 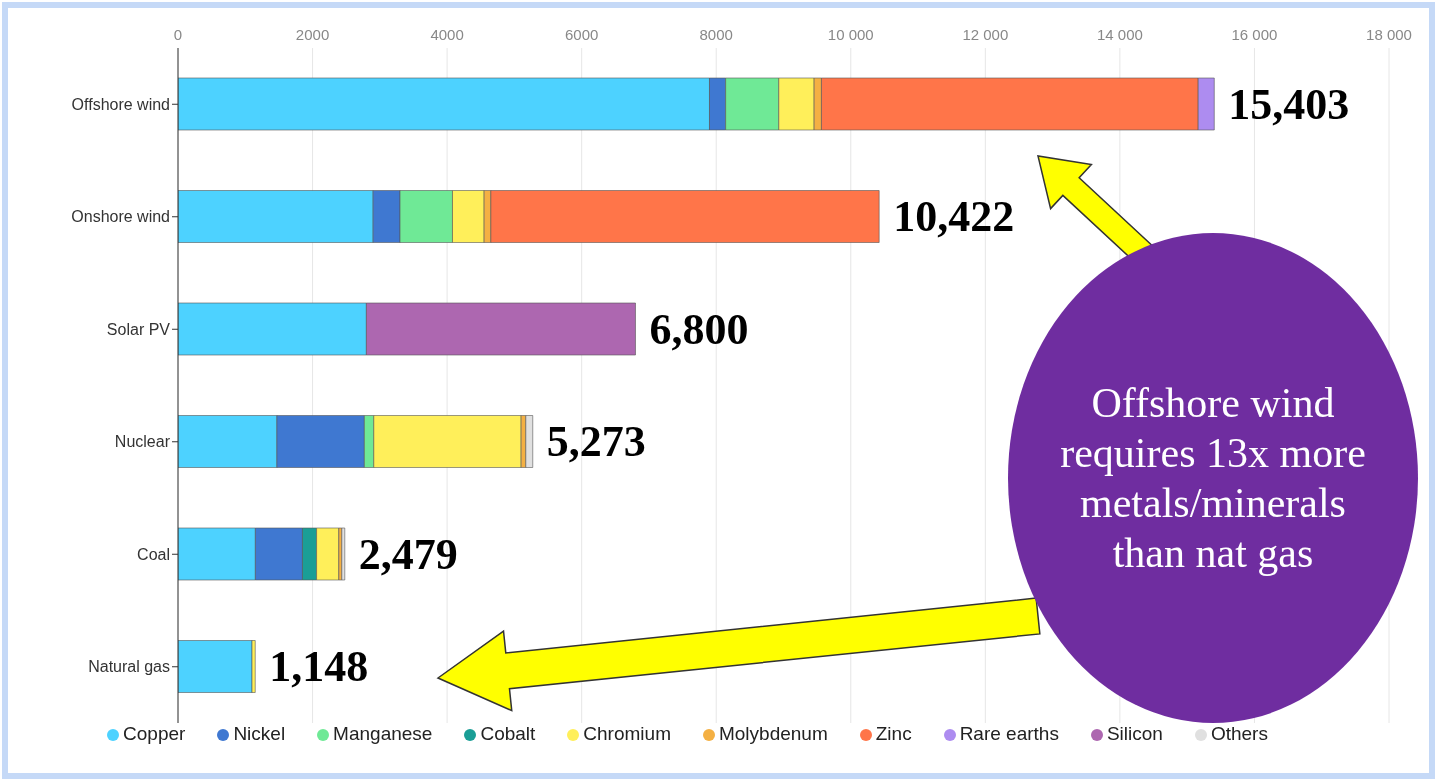 What do you see at coordinates (1213, 478) in the screenshot?
I see `annotation: Offshore wind requires 13x more metals/minerals than nat gas` at bounding box center [1213, 478].